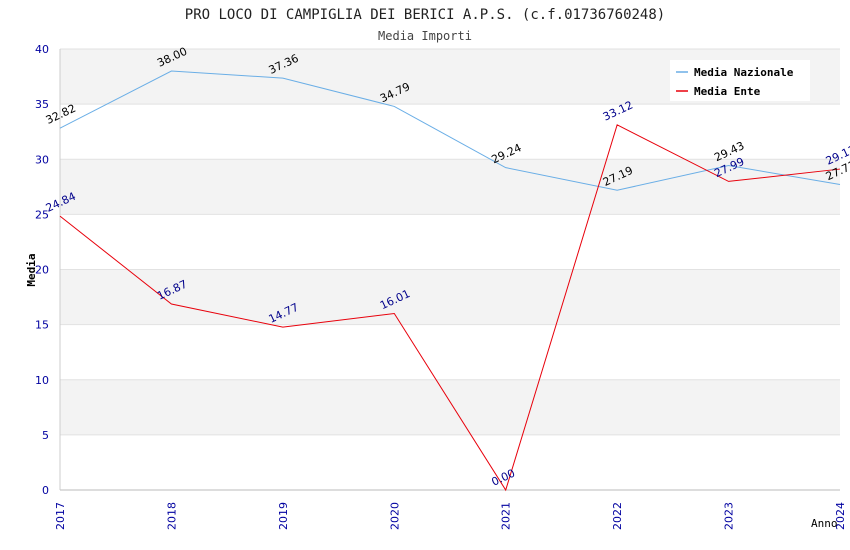 This screenshot has height=550, width=850. I want to click on legend-box, so click(740, 80).